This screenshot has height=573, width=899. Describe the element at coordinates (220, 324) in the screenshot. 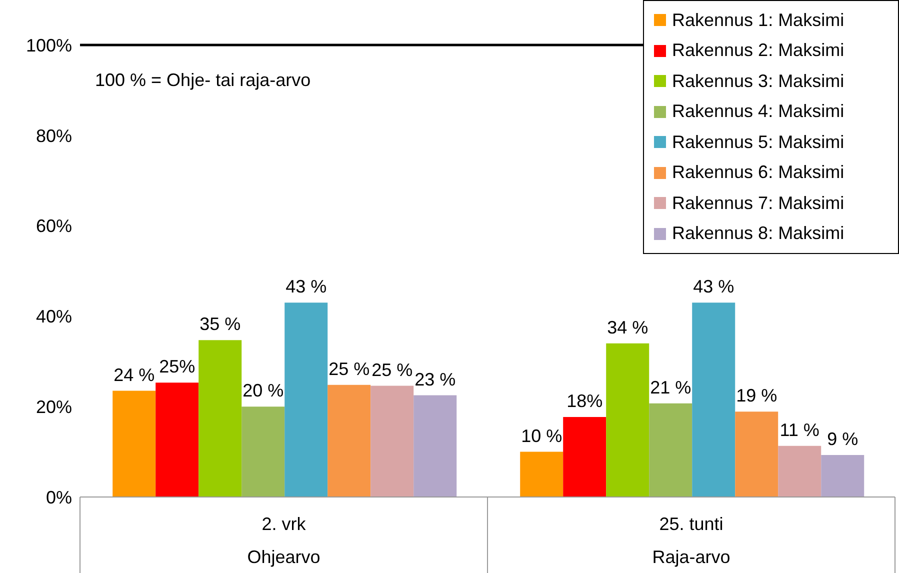

I see `data-label: 35 %` at that location.